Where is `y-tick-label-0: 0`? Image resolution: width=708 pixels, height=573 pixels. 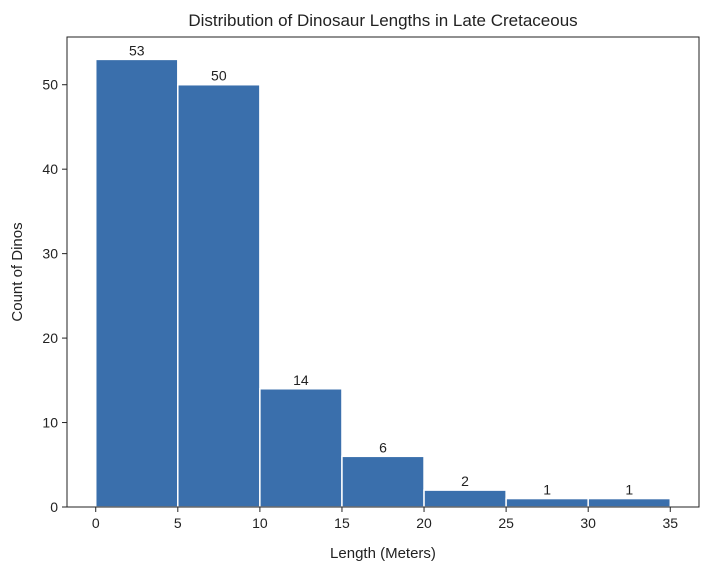 y-tick-label-0: 0 is located at coordinates (54, 507).